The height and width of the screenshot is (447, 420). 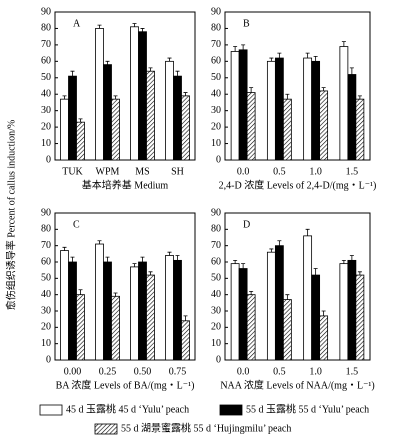 I want to click on x-axis-label: NAA 浓度 Levels of NAA/(mg・L⁻¹), so click(x=297, y=384).